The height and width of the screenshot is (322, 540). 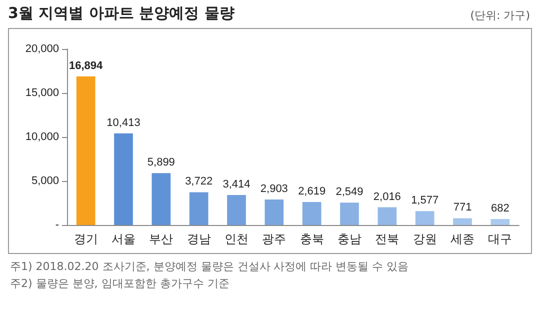 What do you see at coordinates (236, 239) in the screenshot?
I see `x-tick-label: 인천` at bounding box center [236, 239].